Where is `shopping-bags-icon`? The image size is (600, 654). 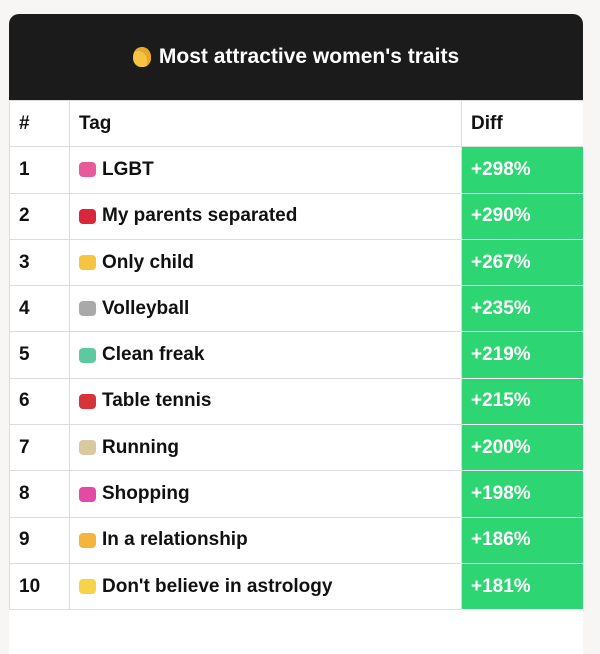 shopping-bags-icon is located at coordinates (87, 494).